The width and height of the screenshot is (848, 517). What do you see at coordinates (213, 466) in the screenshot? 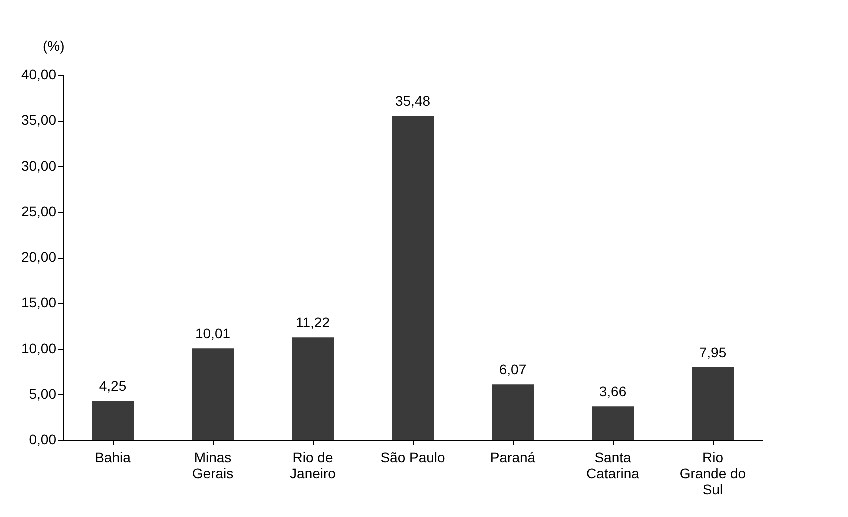
I see `x-tick-label: Minas Gerais` at bounding box center [213, 466].